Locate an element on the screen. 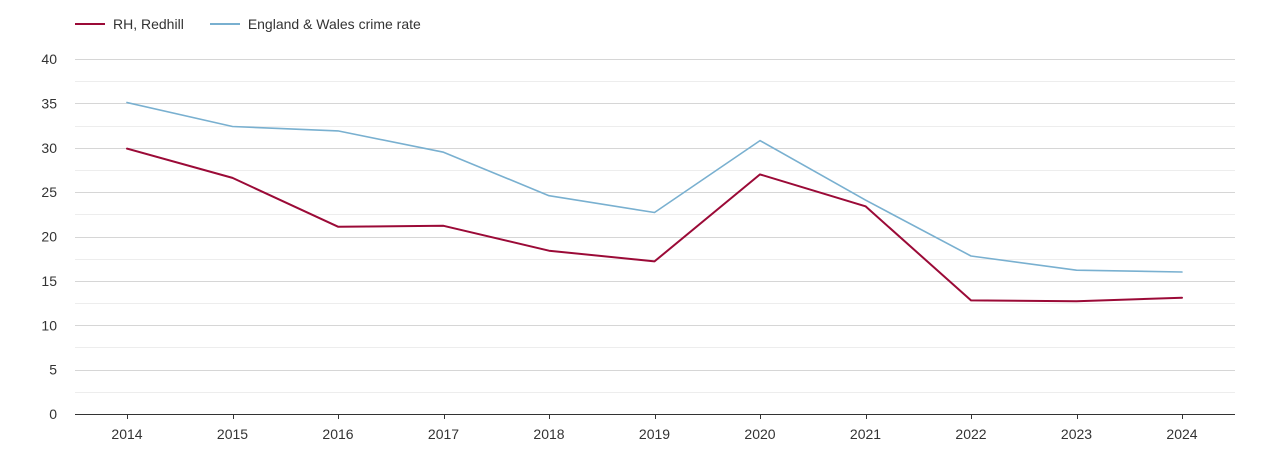 This screenshot has height=450, width=1270. x-tick-label: 2015 is located at coordinates (232, 434).